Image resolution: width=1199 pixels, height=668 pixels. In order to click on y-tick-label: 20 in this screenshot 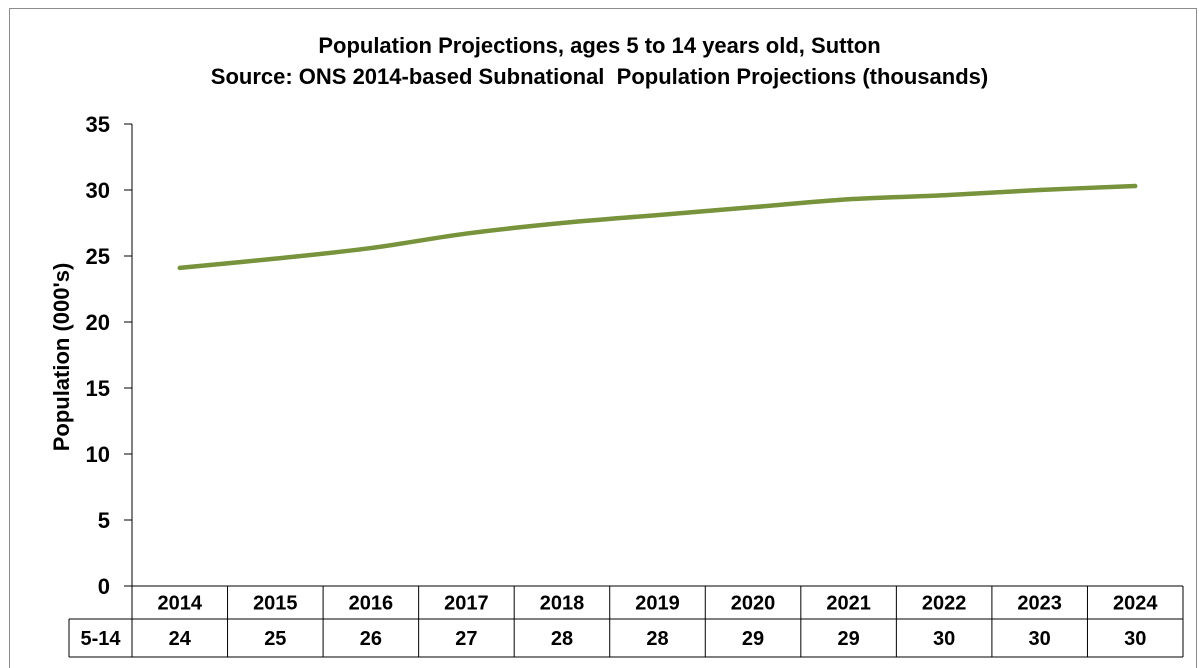, I will do `click(98, 322)`.